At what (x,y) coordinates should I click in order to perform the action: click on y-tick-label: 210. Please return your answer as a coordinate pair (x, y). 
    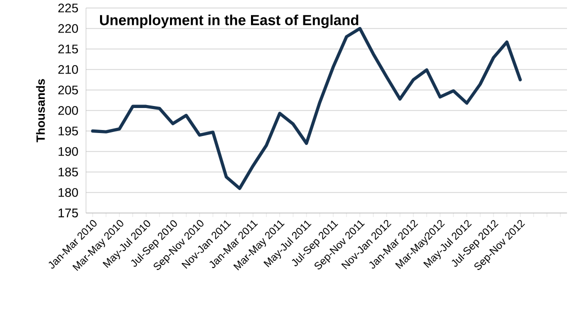
    Looking at the image, I should click on (68, 69).